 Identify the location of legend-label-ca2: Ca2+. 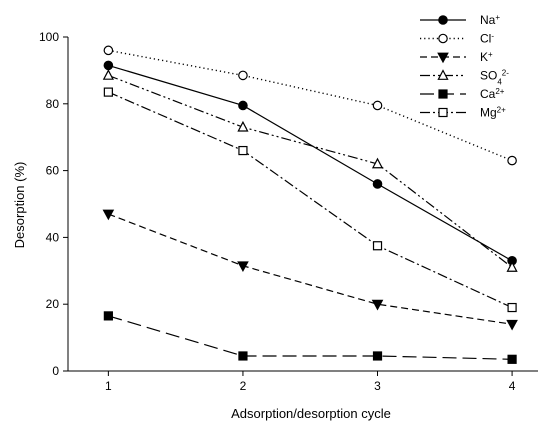
(492, 94).